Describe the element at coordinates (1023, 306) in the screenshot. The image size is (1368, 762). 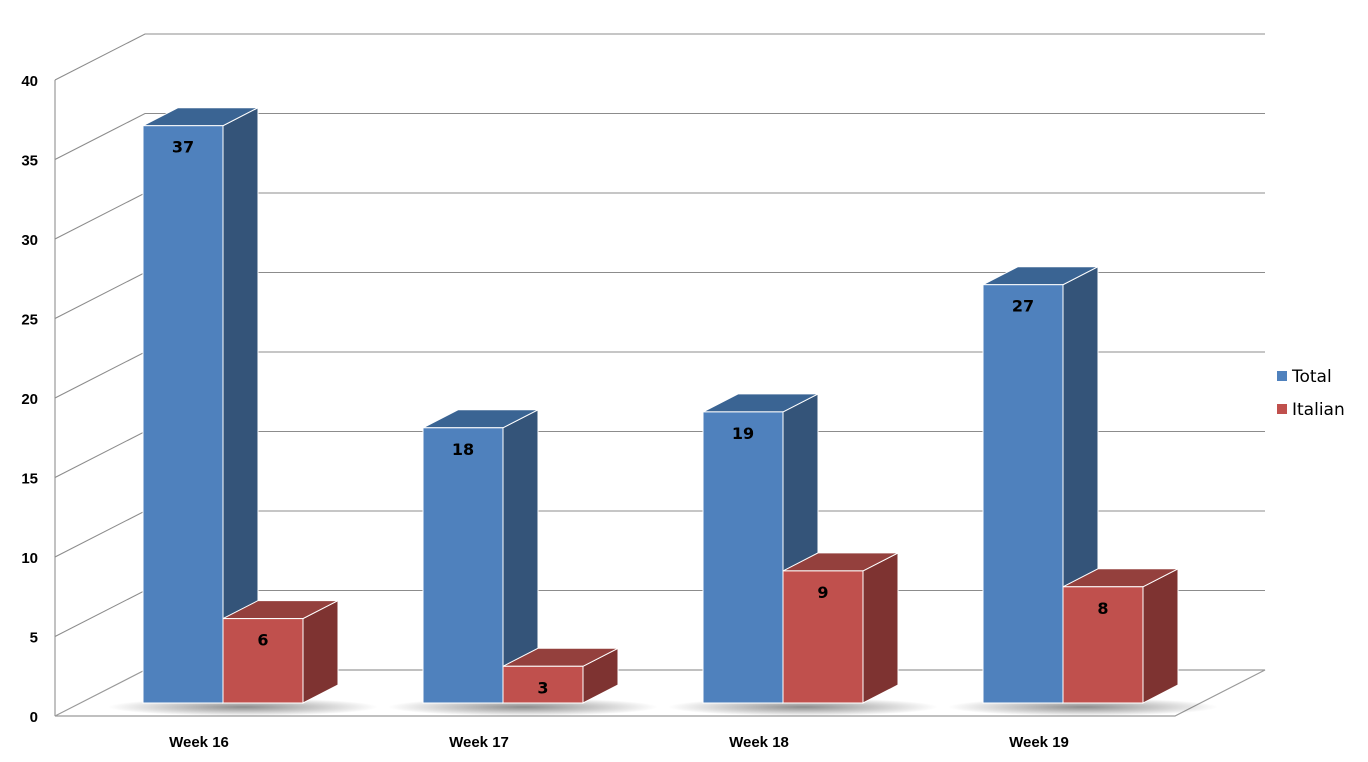
I see `data-label: 27` at that location.